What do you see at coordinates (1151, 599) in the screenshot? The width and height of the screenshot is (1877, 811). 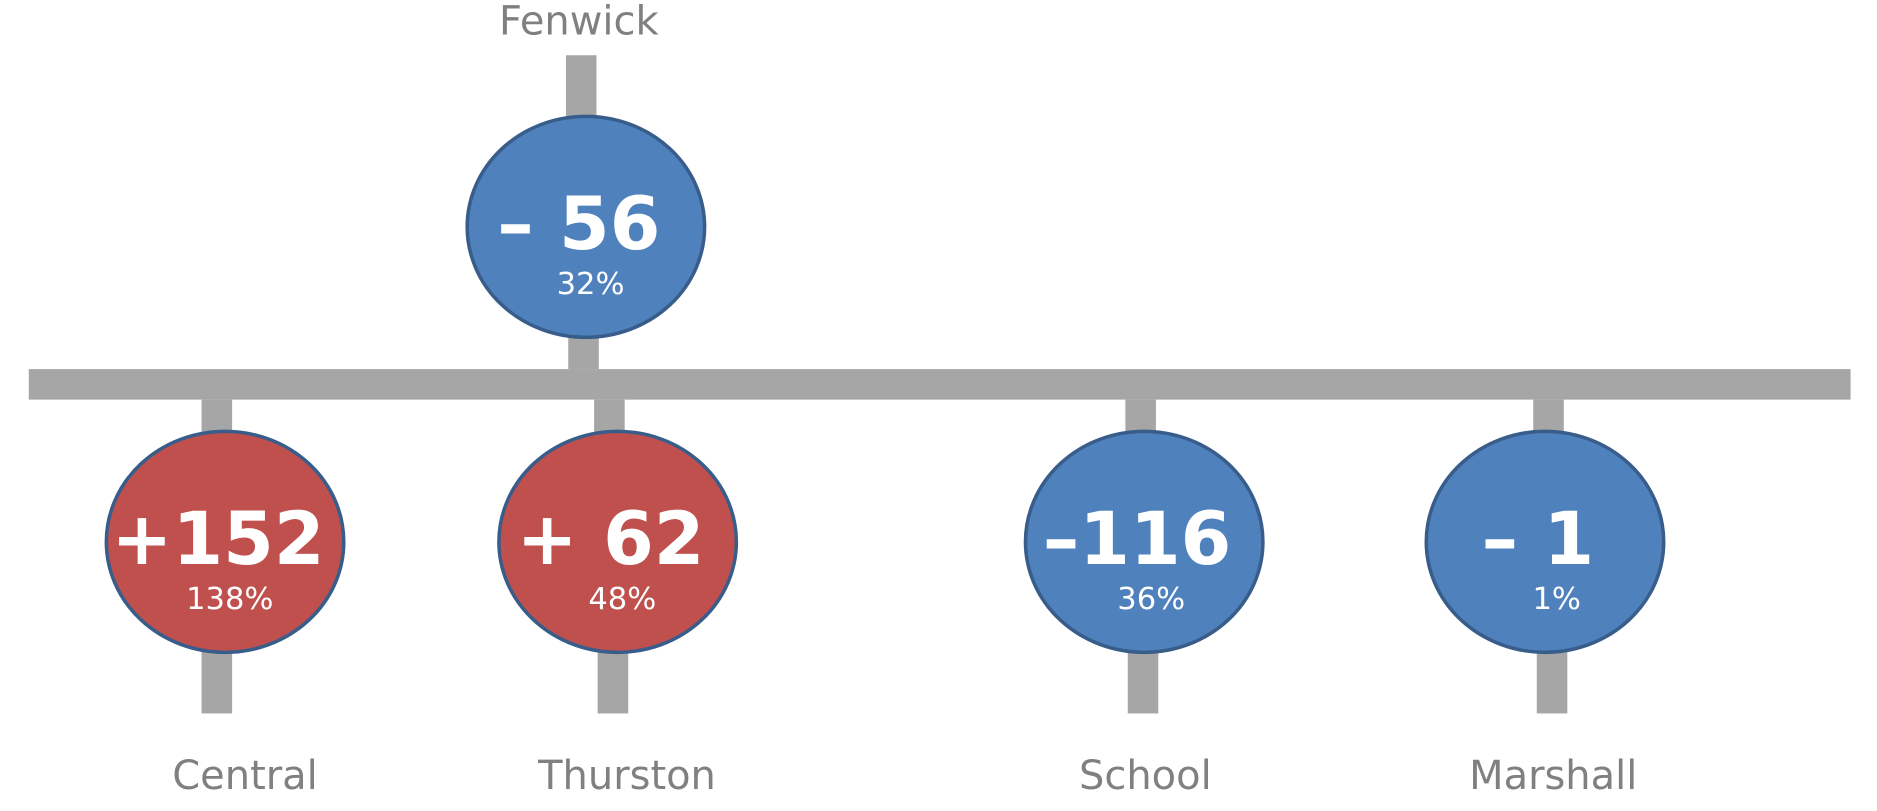 I see `node-percent: 36%` at bounding box center [1151, 599].